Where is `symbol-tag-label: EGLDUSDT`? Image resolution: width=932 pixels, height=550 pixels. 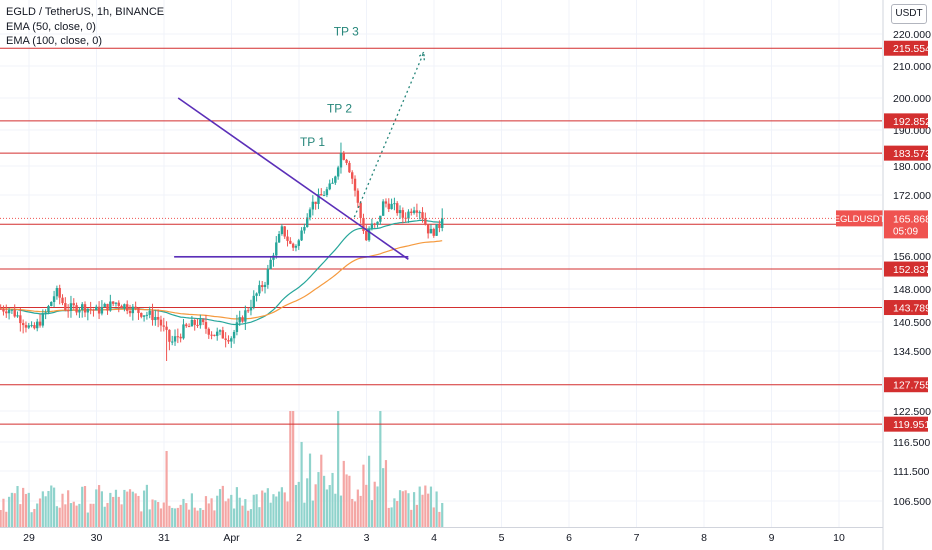
symbol-tag-label: EGLDUSDT is located at coordinates (860, 219).